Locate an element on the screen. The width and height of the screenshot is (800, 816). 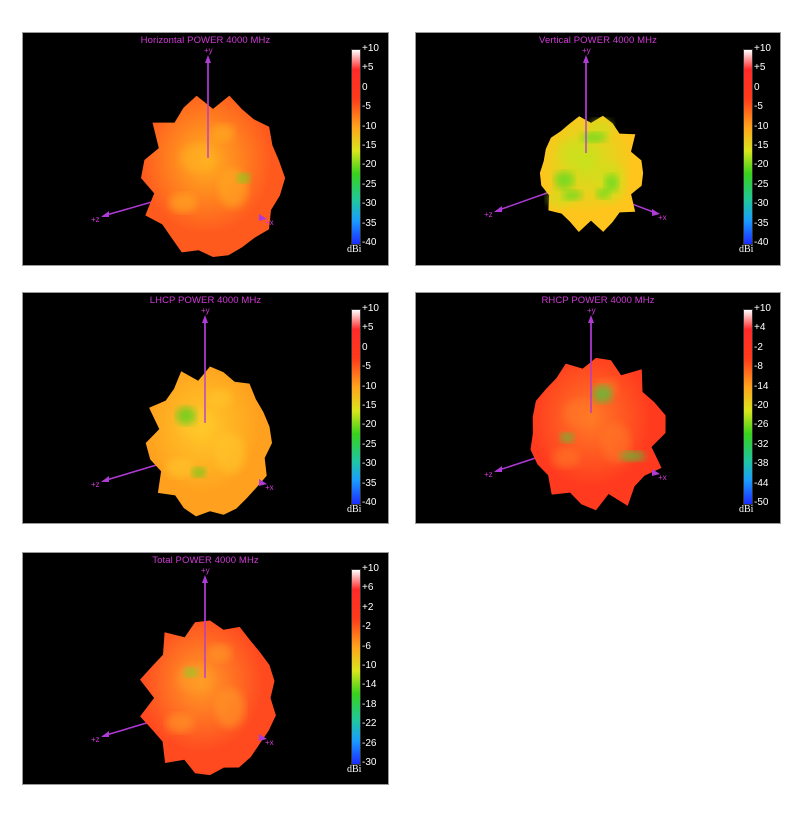
color-scale-tick-label: -50 is located at coordinates (761, 502).